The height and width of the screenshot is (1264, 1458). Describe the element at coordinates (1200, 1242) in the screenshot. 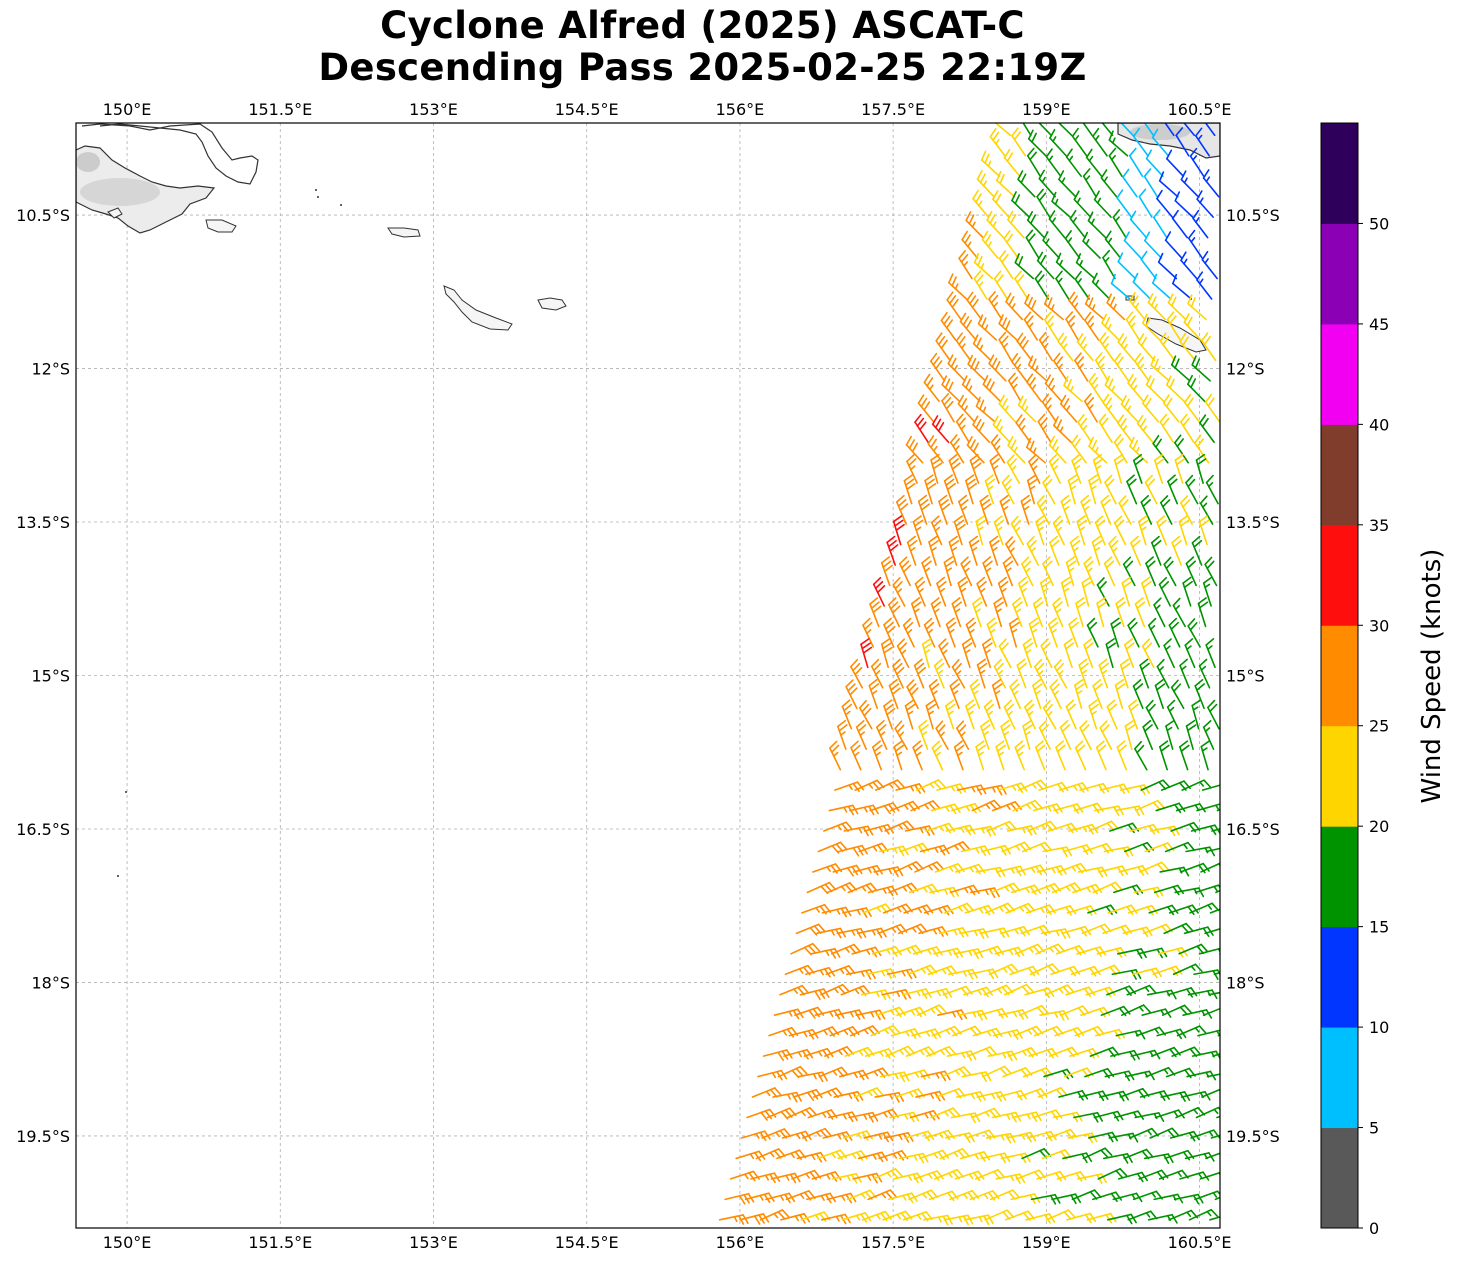

I see `lon-tick-label-bottom: 160.5°E` at that location.